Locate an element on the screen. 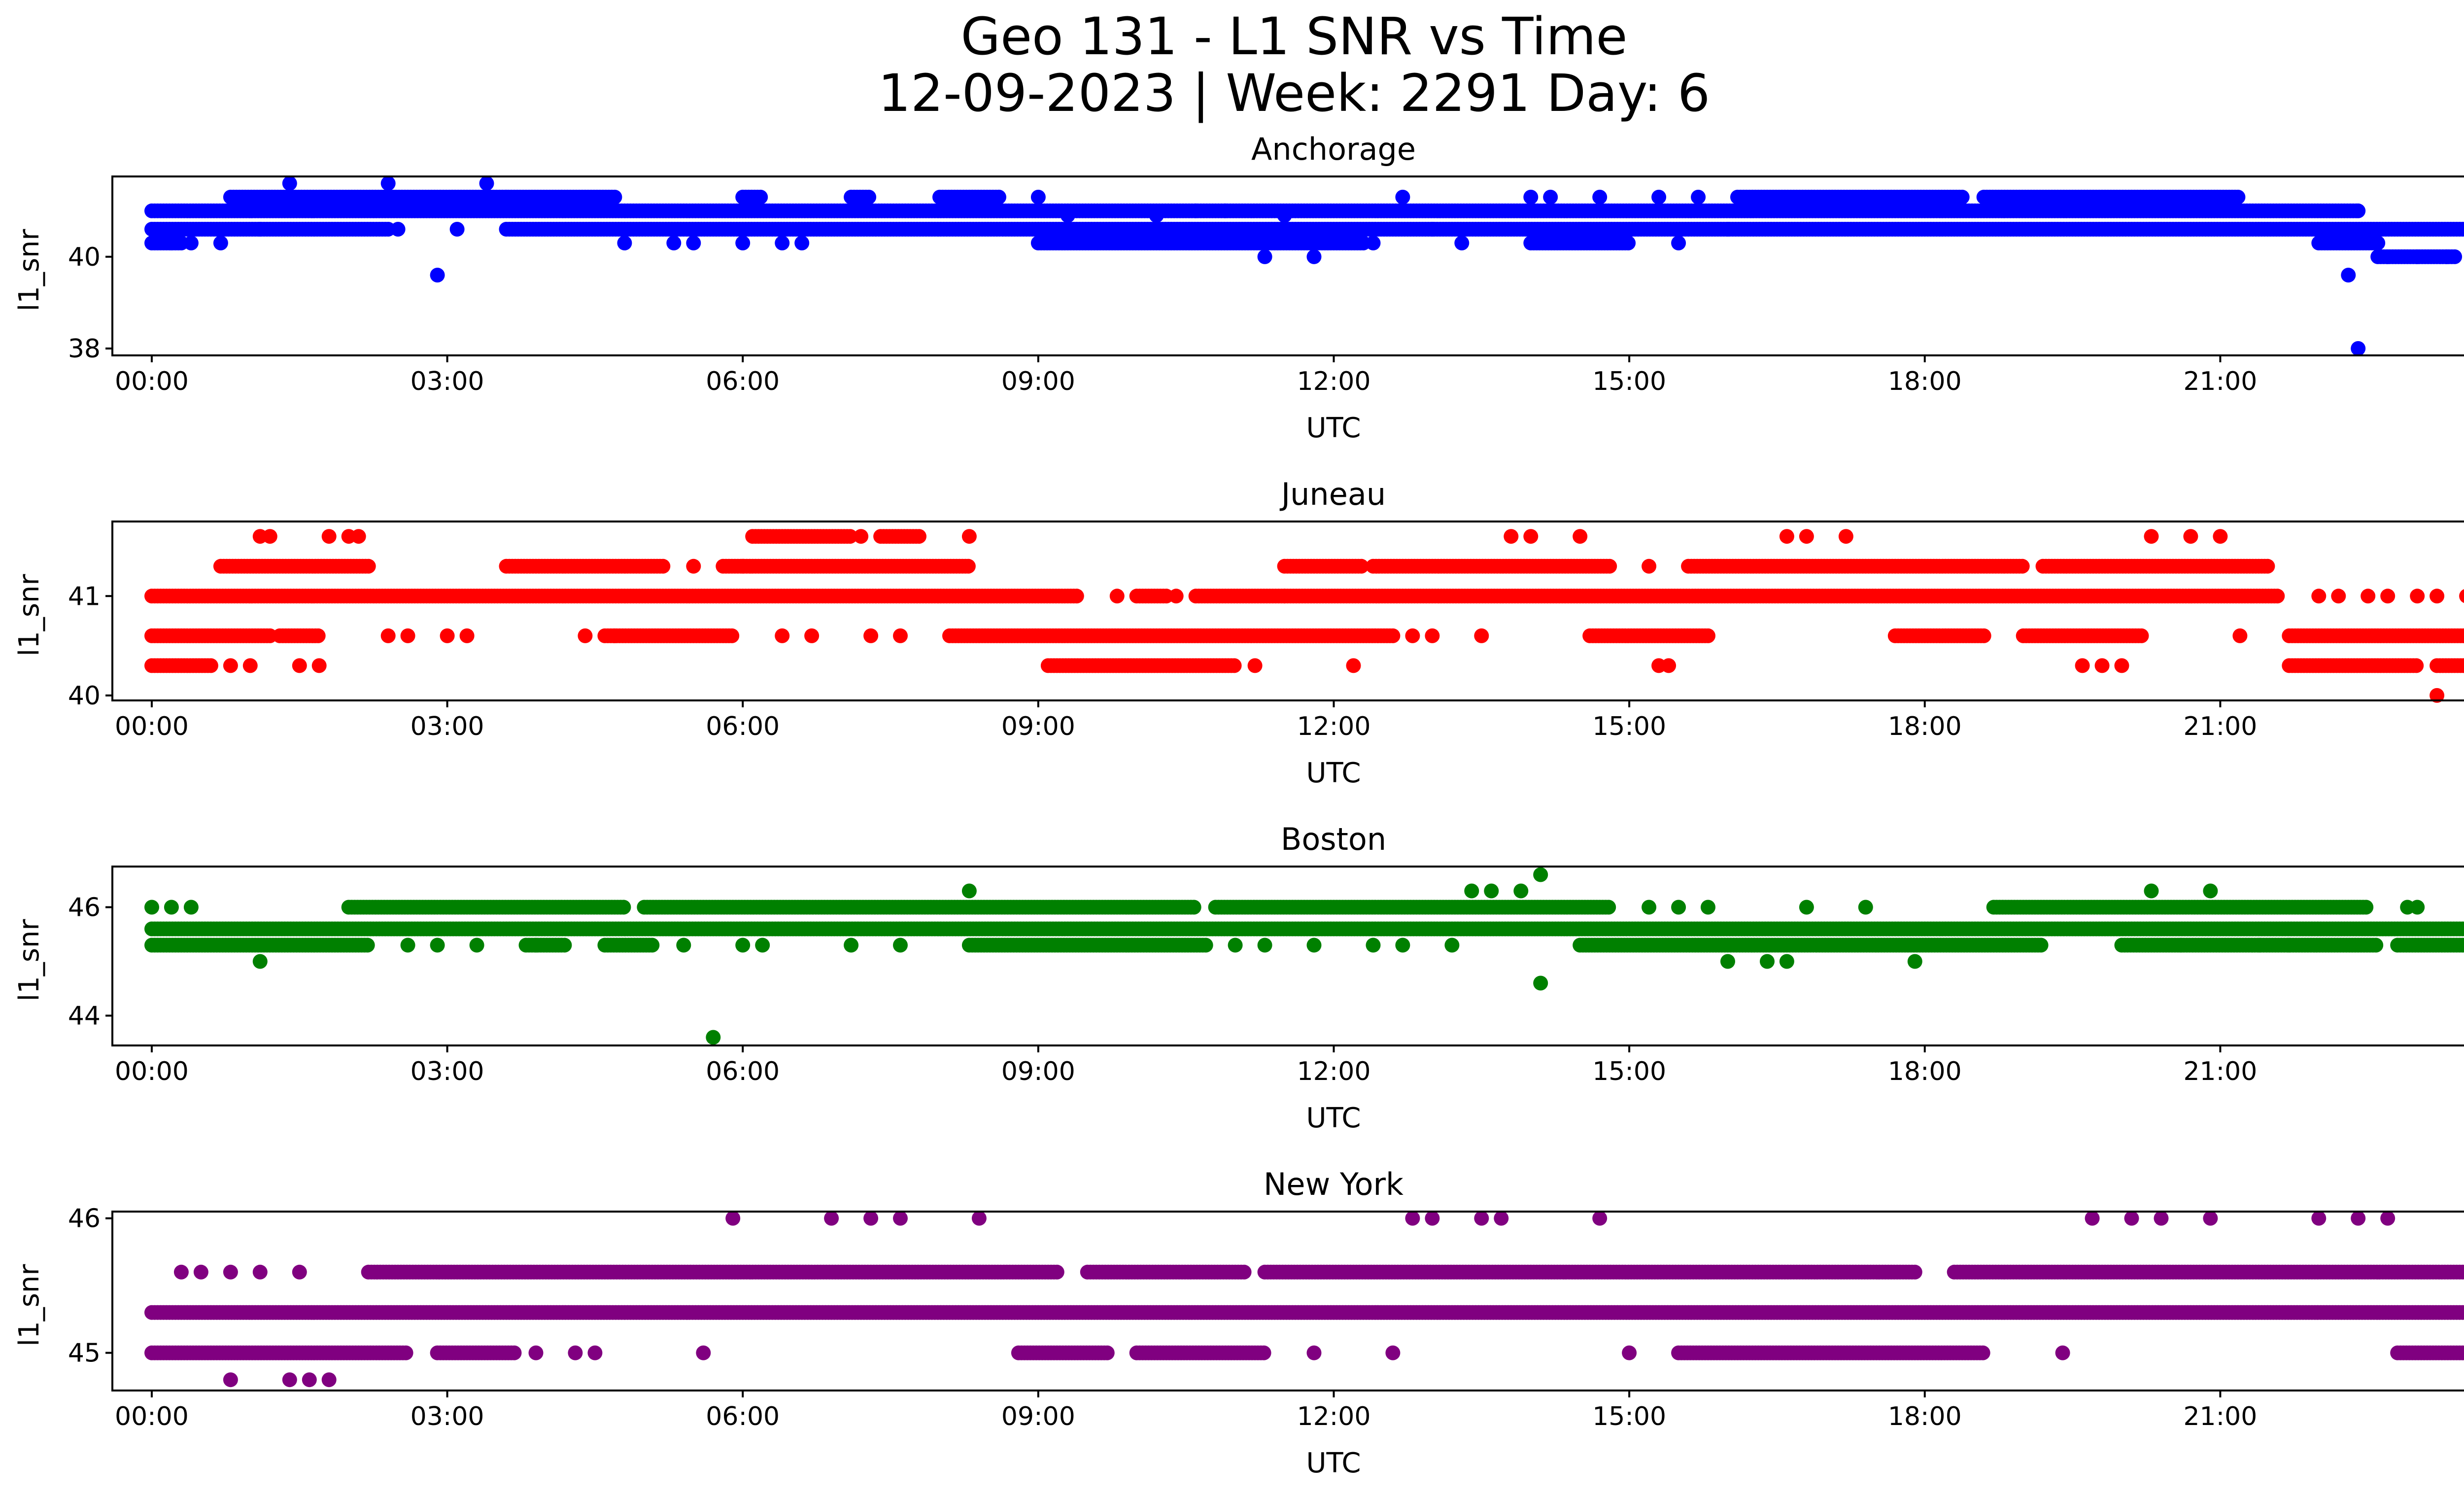 The width and height of the screenshot is (2464, 1495). x-tick-label: 00:00 is located at coordinates (152, 726).